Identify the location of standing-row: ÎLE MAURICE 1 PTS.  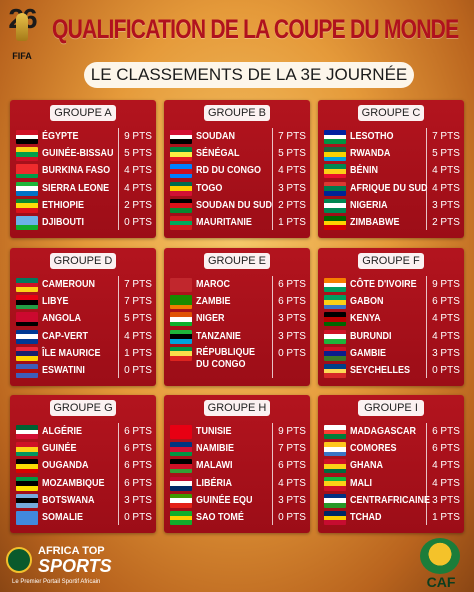
(83, 353).